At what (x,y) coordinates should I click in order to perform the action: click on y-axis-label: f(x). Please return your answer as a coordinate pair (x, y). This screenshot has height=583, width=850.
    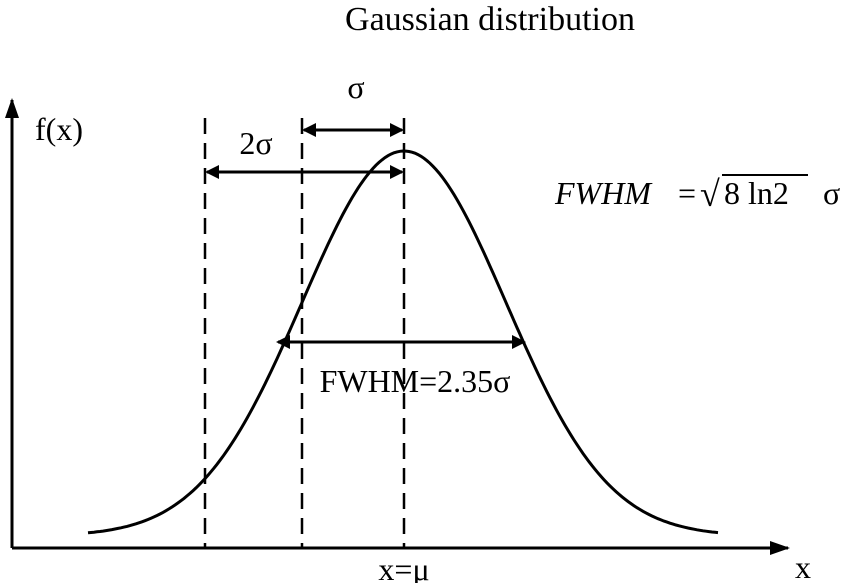
    Looking at the image, I should click on (59, 129).